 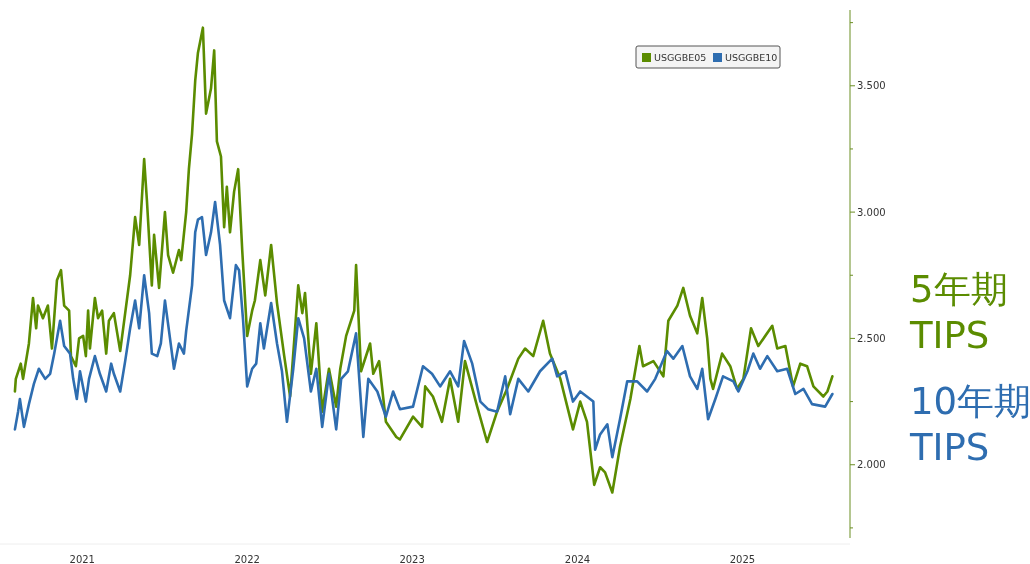 What do you see at coordinates (742, 559) in the screenshot?
I see `x-tick-label: 2025` at bounding box center [742, 559].